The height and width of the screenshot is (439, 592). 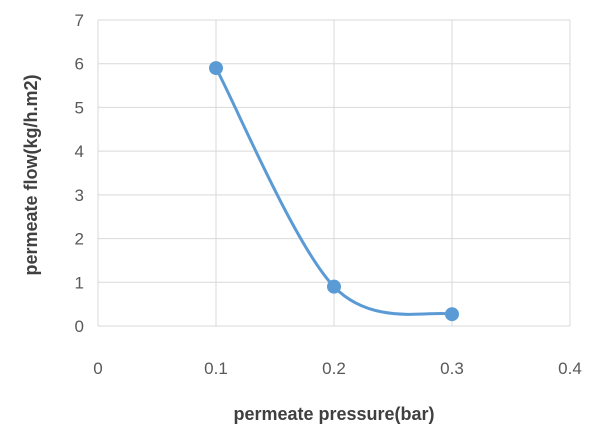 What do you see at coordinates (97, 368) in the screenshot?
I see `x-tick-label: 0` at bounding box center [97, 368].